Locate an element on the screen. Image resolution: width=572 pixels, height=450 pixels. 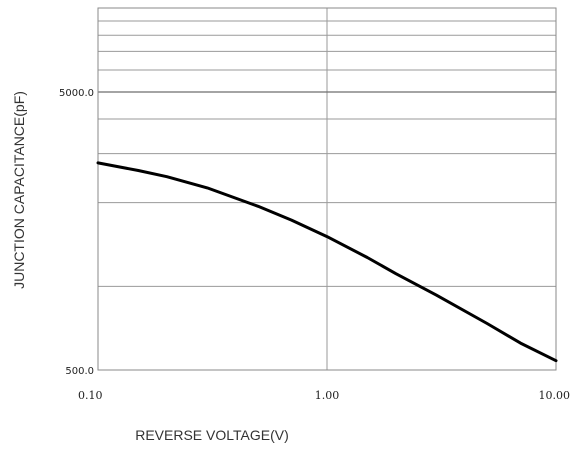
x-tick-label: 10.00 is located at coordinates (555, 395).